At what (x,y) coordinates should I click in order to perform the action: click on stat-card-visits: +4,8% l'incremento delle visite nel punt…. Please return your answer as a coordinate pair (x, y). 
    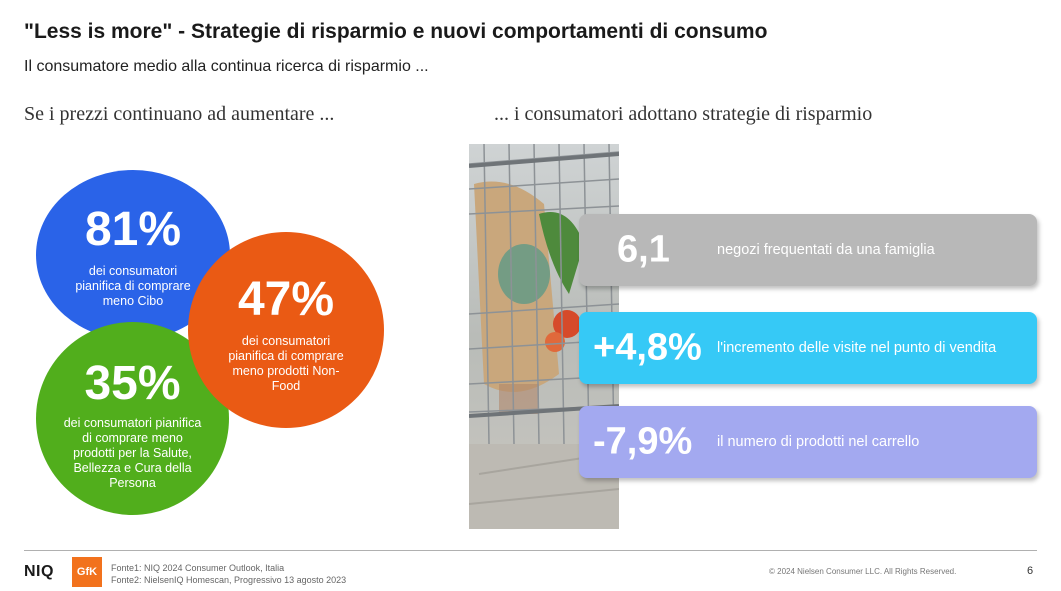
    Looking at the image, I should click on (808, 348).